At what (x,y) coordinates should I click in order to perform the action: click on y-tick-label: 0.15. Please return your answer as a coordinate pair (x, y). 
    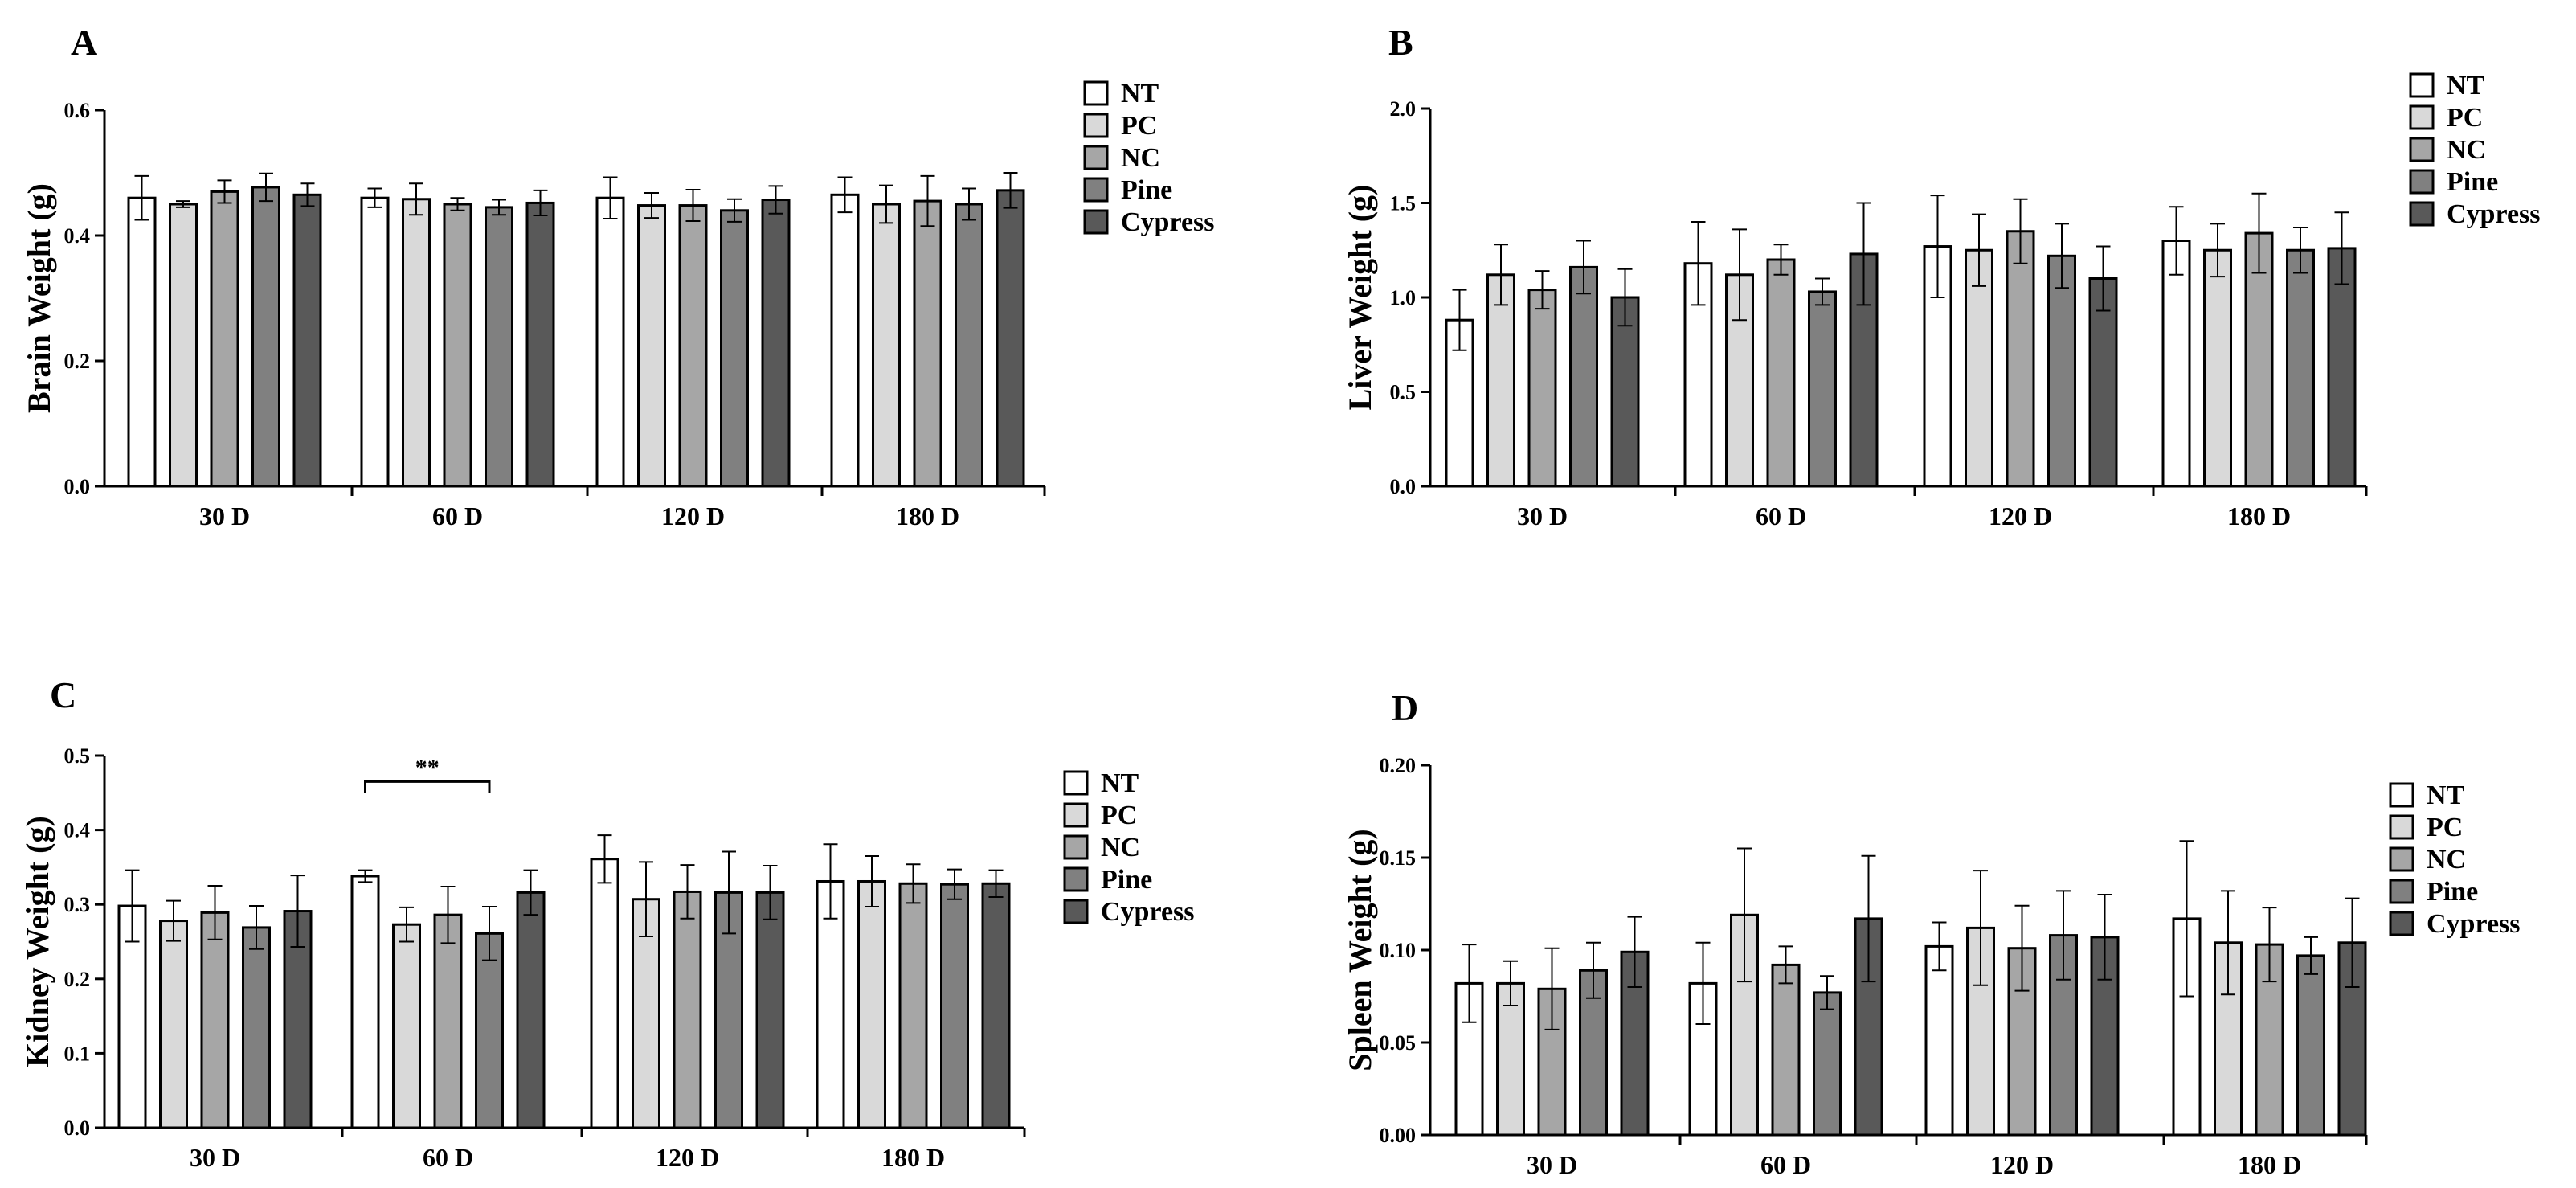
    Looking at the image, I should click on (1398, 858).